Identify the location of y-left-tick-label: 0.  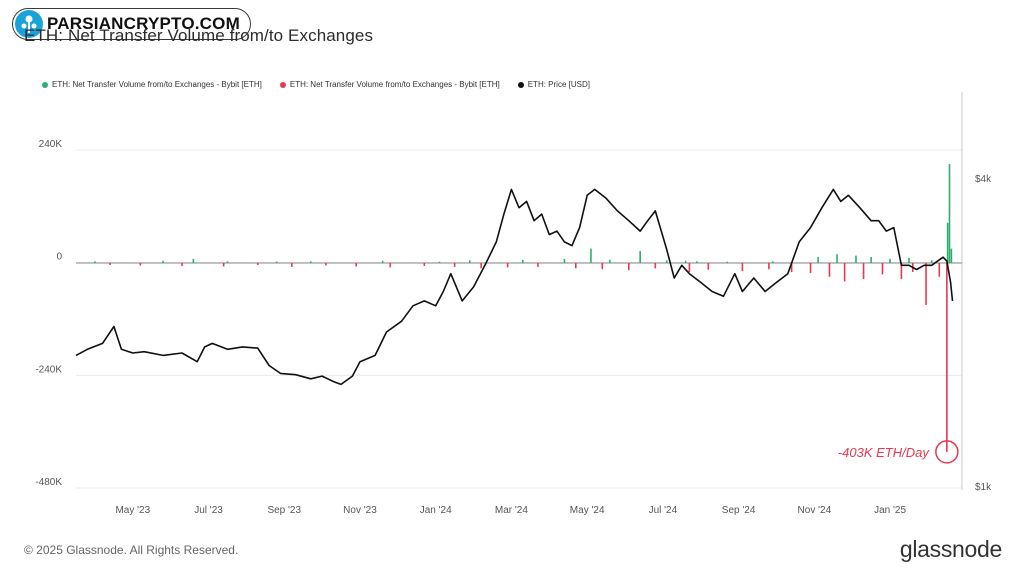
(59, 257).